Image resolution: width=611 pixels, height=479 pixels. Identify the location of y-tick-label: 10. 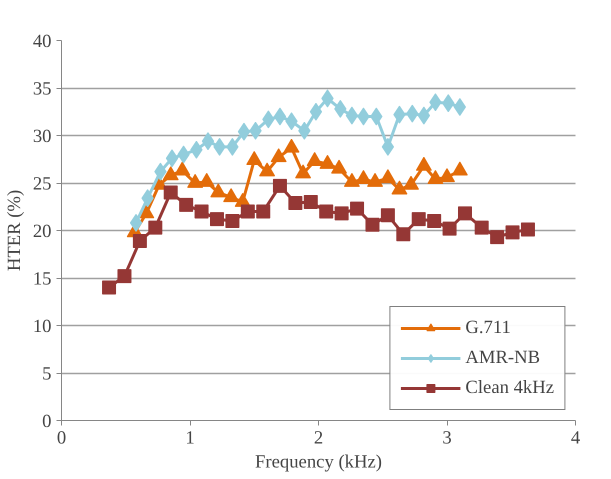
(42, 326).